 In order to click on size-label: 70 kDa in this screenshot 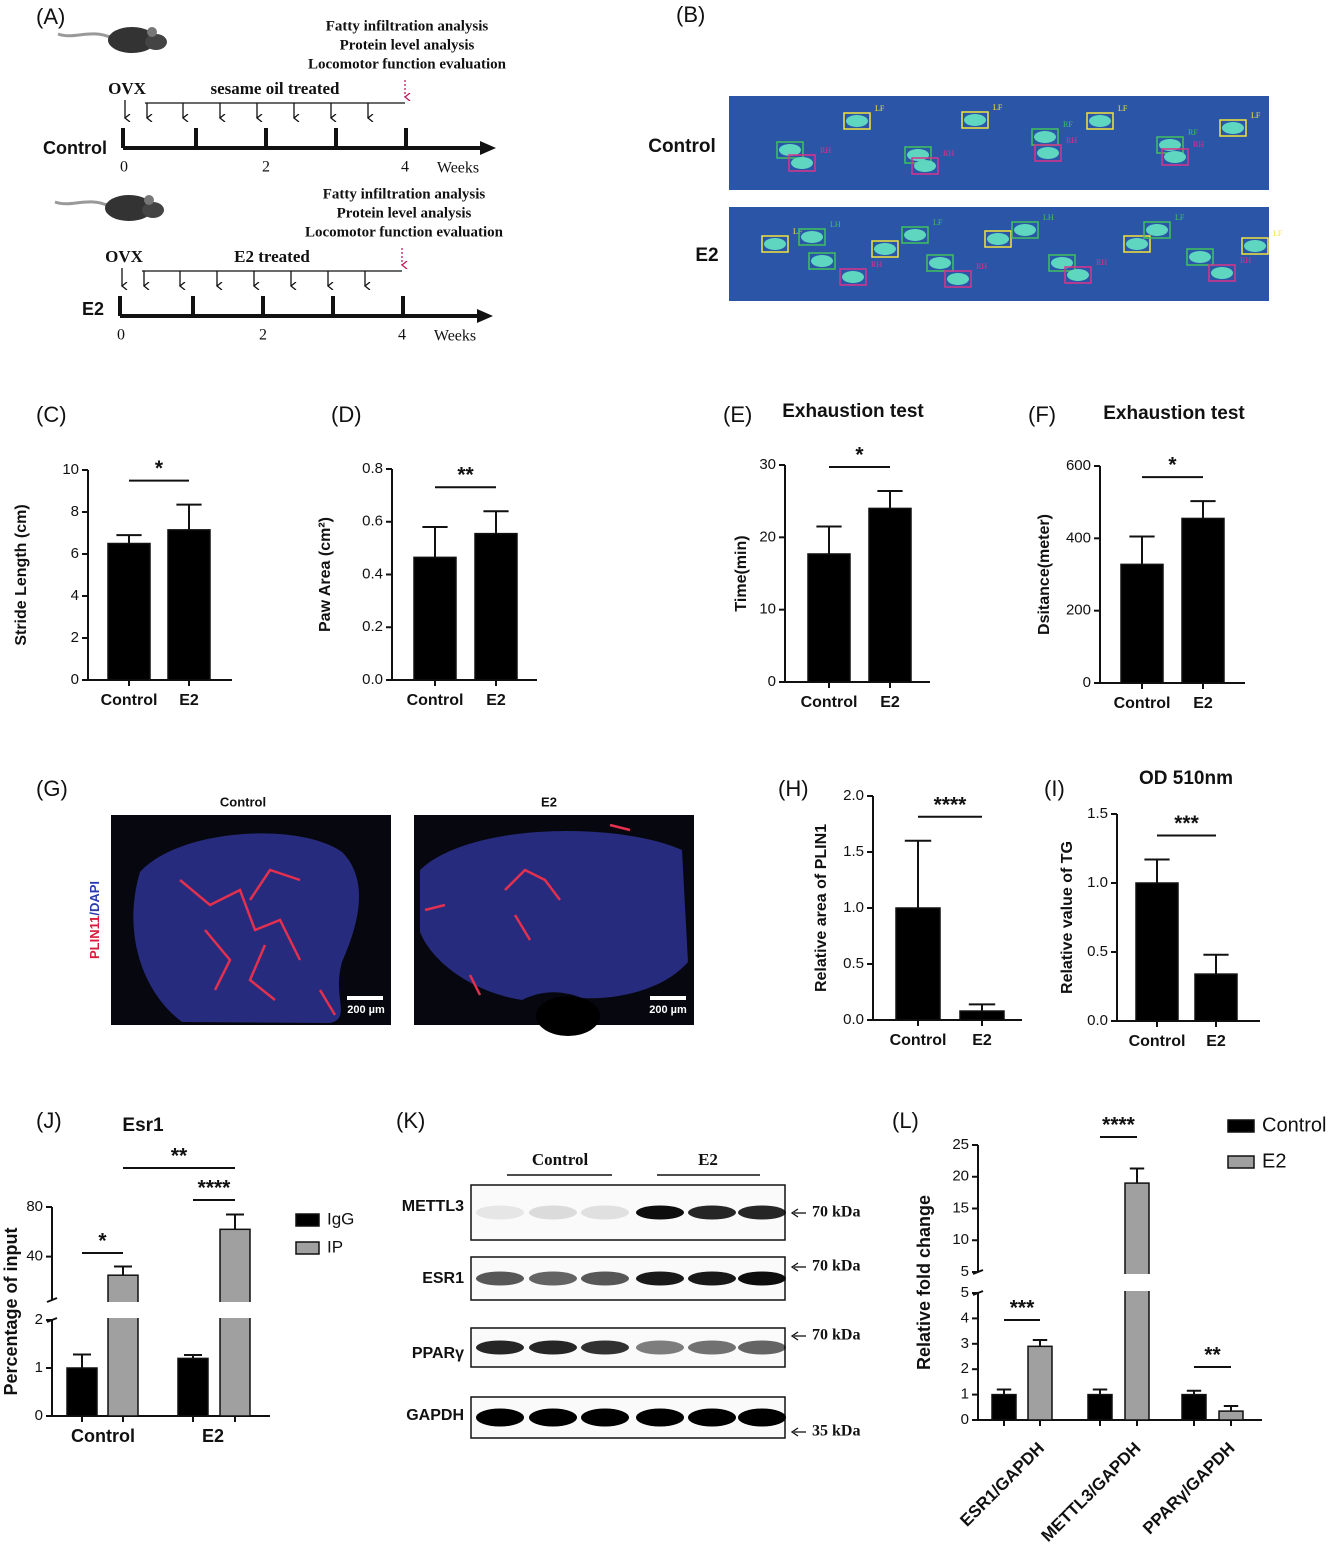, I will do `click(836, 1335)`.